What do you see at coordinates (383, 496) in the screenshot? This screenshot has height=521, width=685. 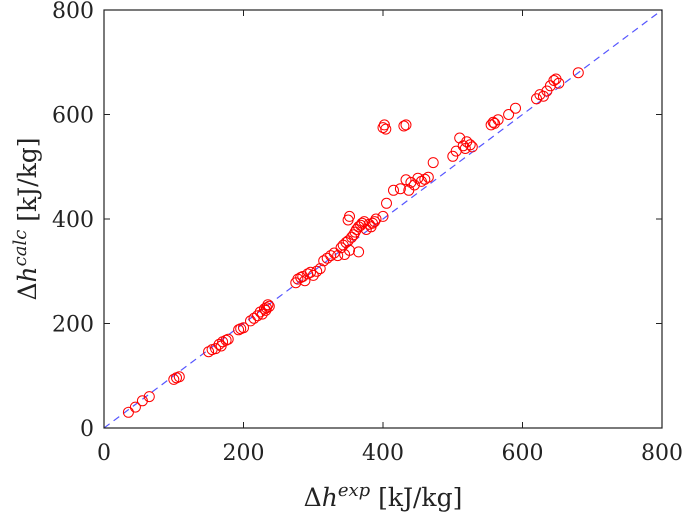 I see `x-axis-label: Δhexp [kJ/kg]` at bounding box center [383, 496].